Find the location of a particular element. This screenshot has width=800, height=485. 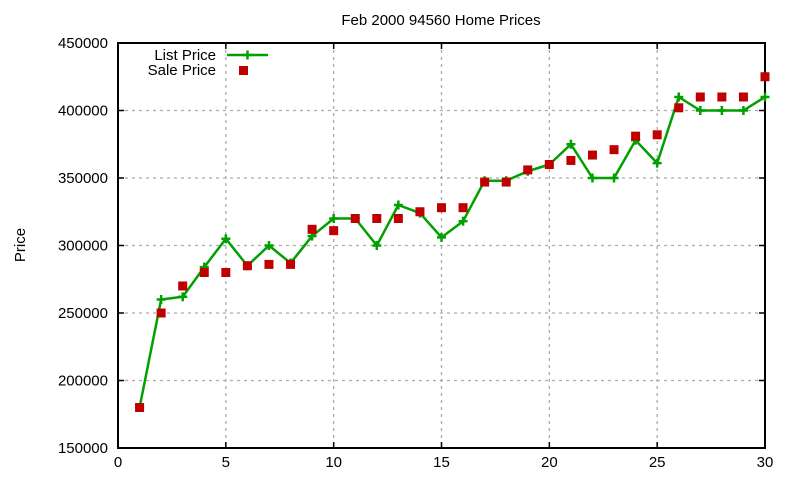

y-axis-label: Price is located at coordinates (20, 245).